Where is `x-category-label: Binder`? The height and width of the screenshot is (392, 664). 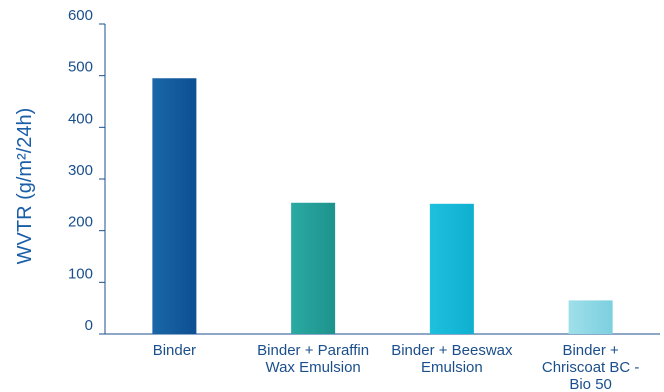 x-category-label: Binder is located at coordinates (174, 350).